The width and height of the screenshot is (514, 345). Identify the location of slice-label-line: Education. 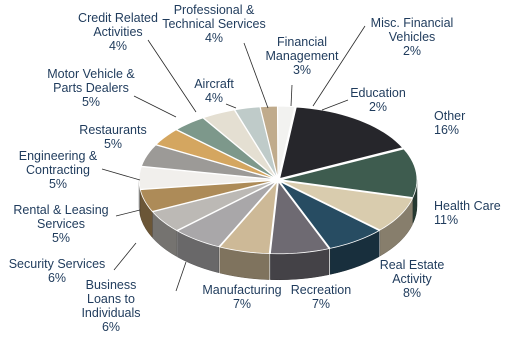
(378, 93).